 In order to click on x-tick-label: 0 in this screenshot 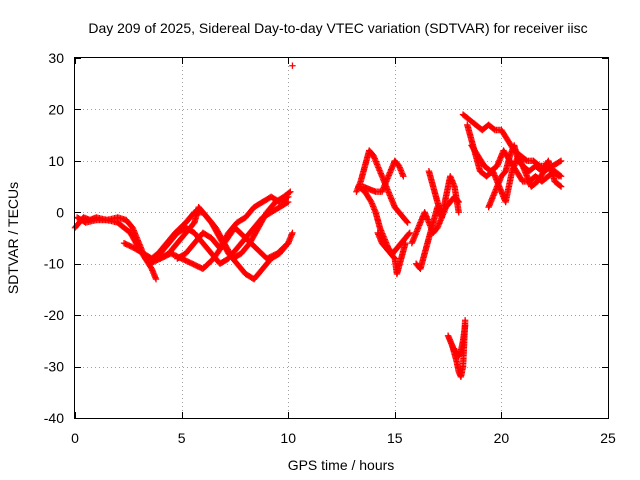, I will do `click(75, 438)`.